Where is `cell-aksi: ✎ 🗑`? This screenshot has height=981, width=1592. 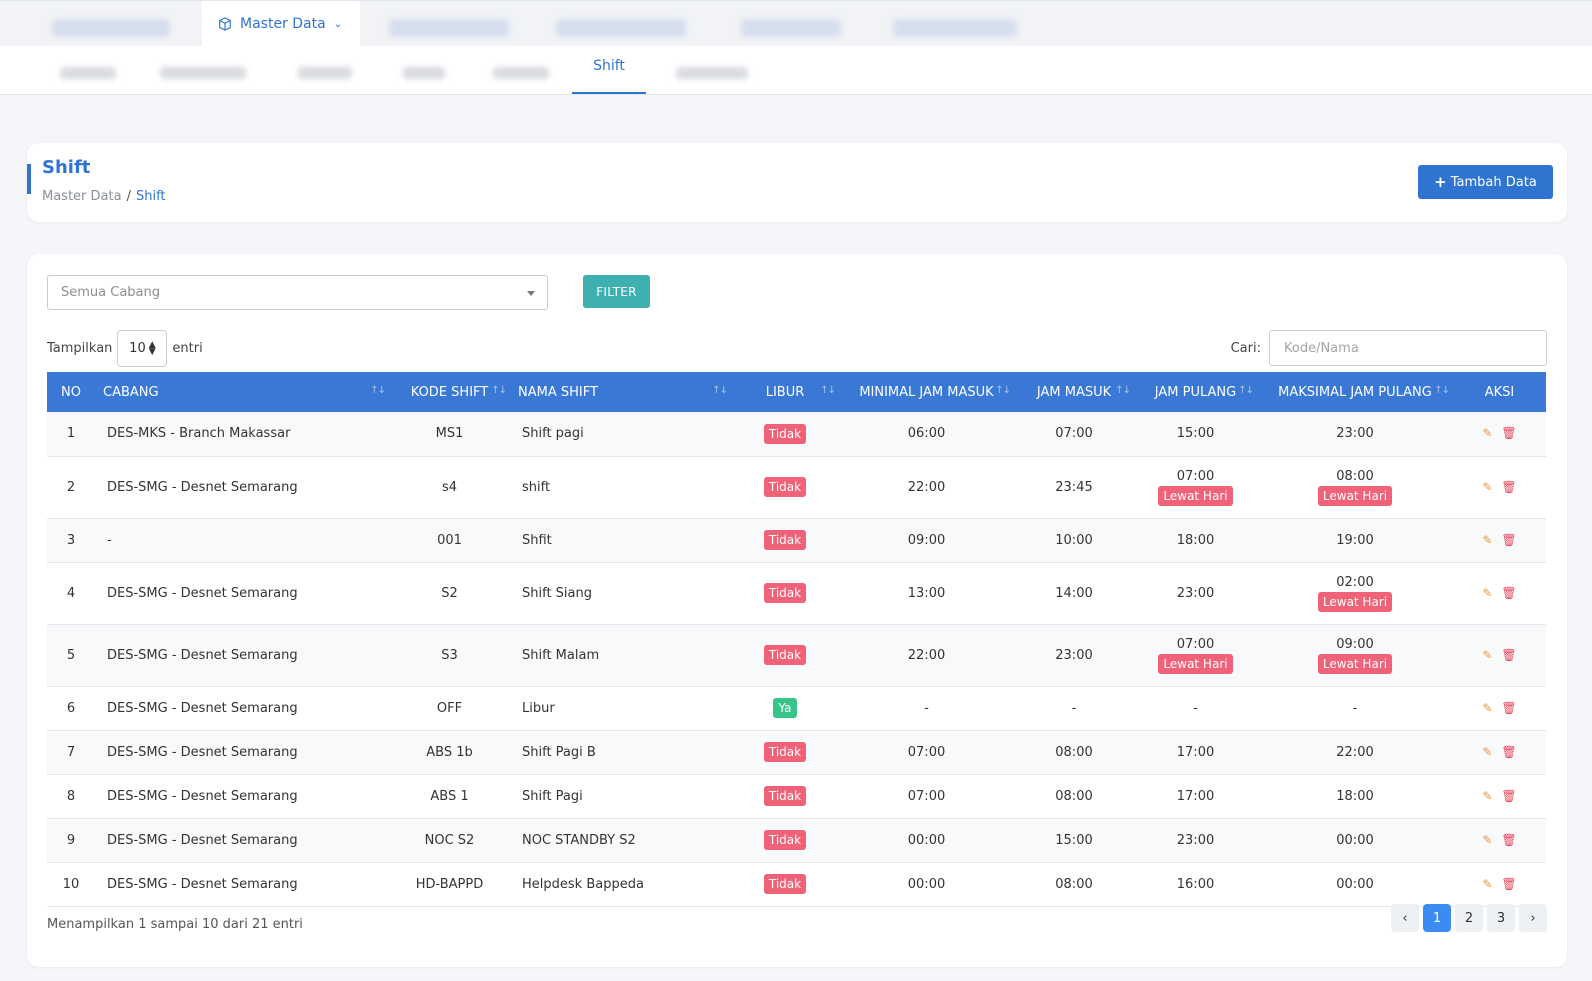
cell-aksi: ✎ 🗑 is located at coordinates (1499, 487).